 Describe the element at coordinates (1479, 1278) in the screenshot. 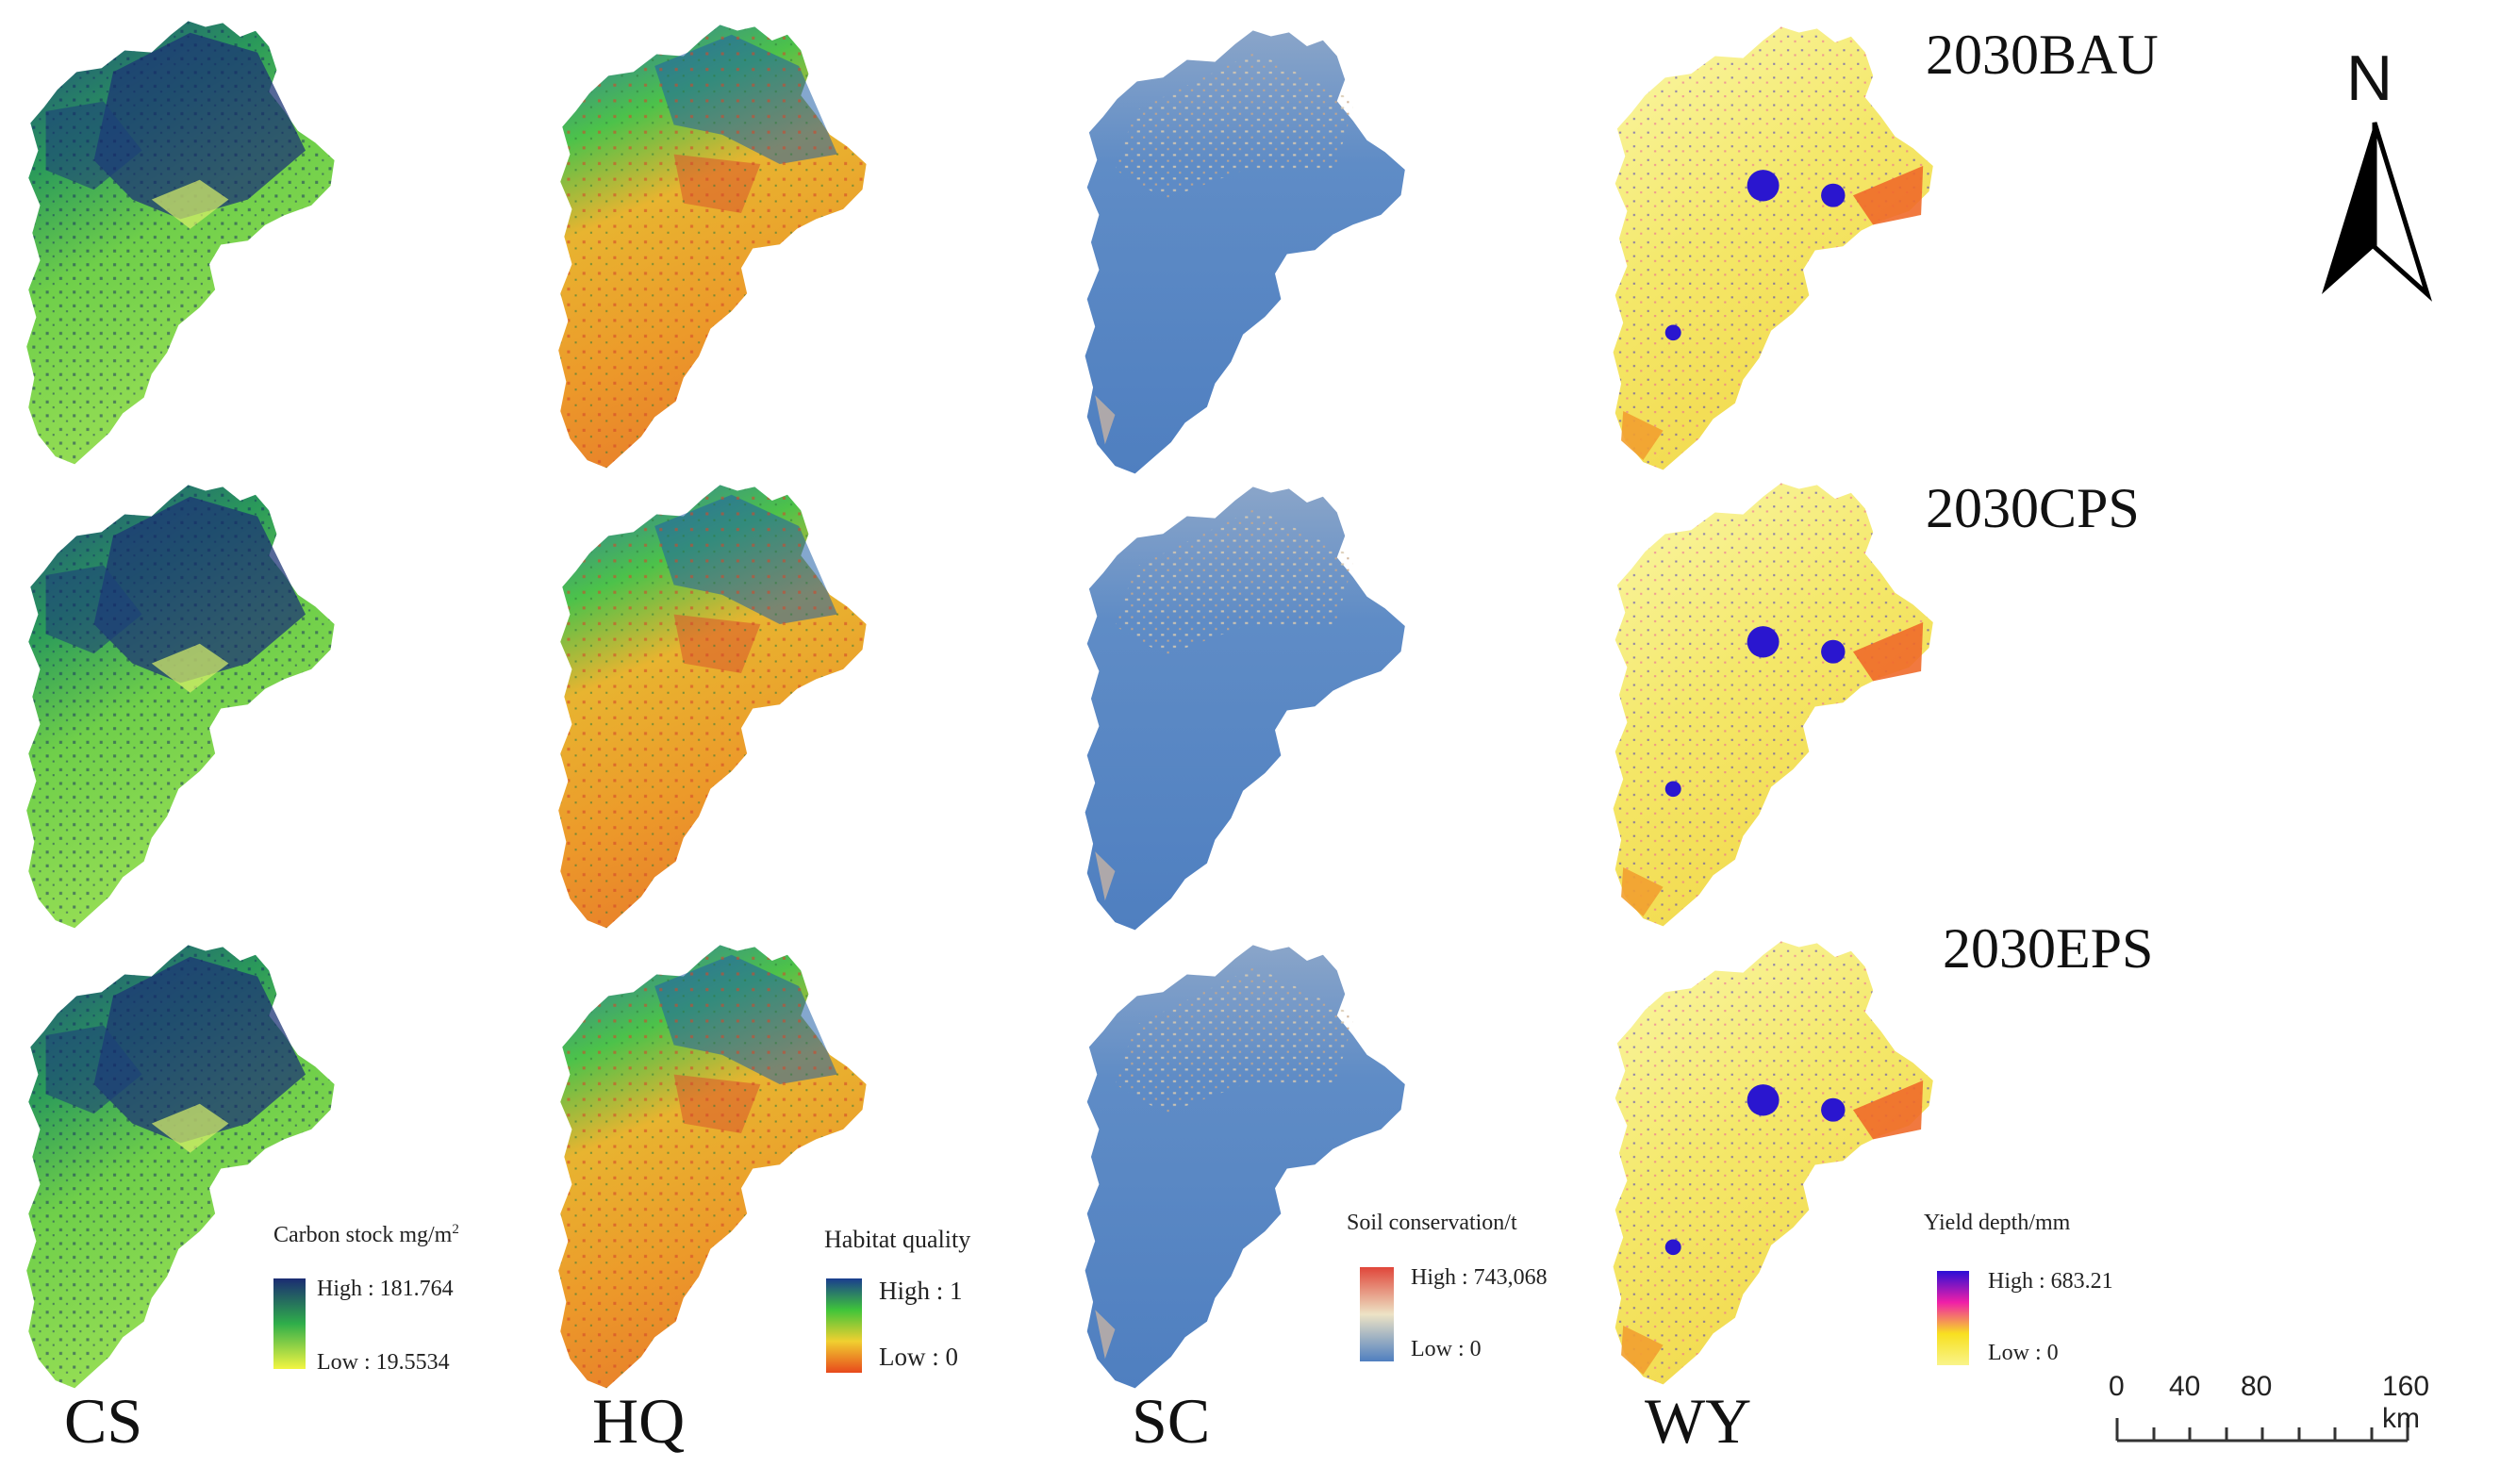

I see `legend-high: High : 743,068` at that location.